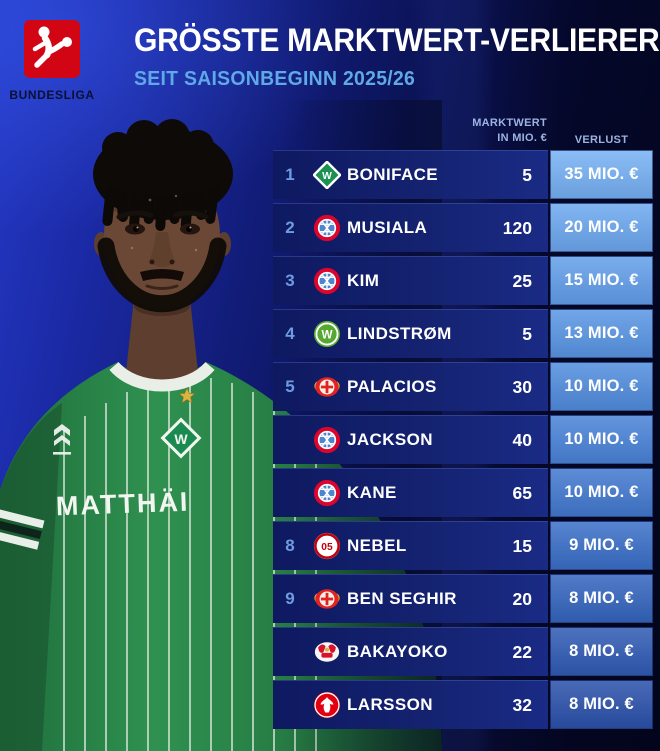  Describe the element at coordinates (522, 598) in the screenshot. I see `market-value: 20` at that location.